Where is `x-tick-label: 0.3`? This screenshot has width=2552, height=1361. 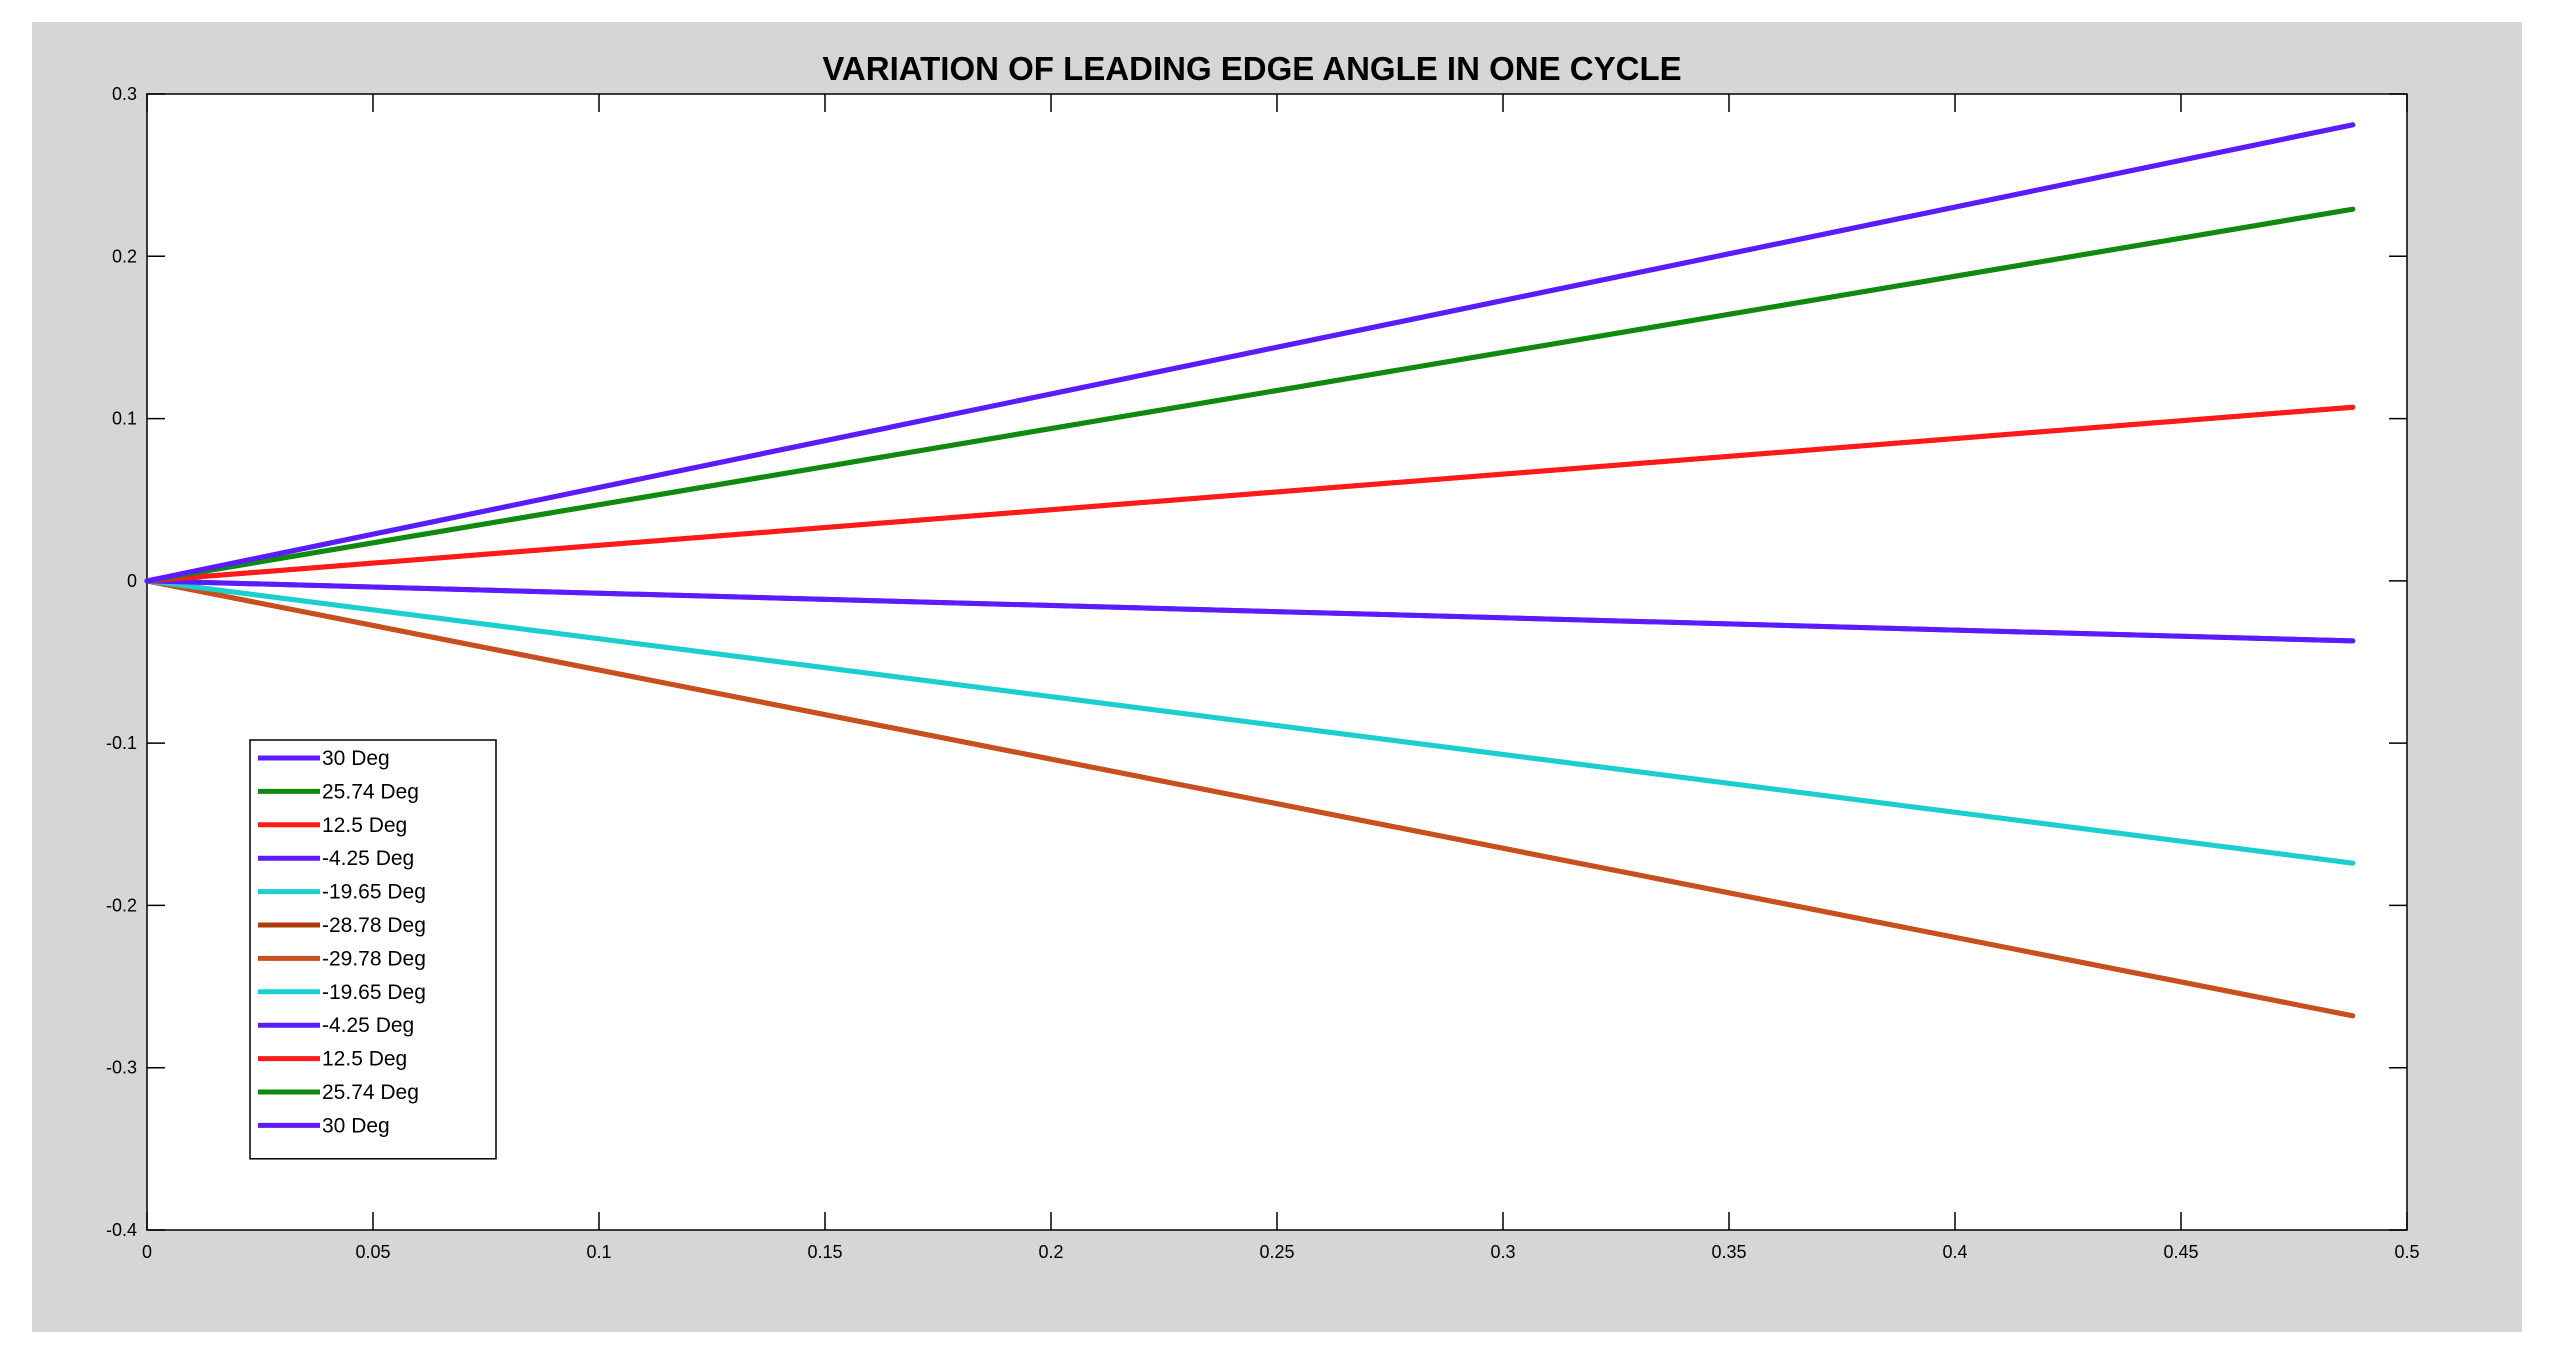 x-tick-label: 0.3 is located at coordinates (1502, 1252).